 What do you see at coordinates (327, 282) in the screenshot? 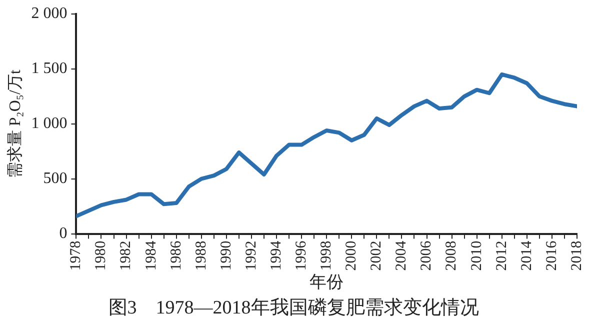
I see `x-axis-title: 年份` at bounding box center [327, 282].